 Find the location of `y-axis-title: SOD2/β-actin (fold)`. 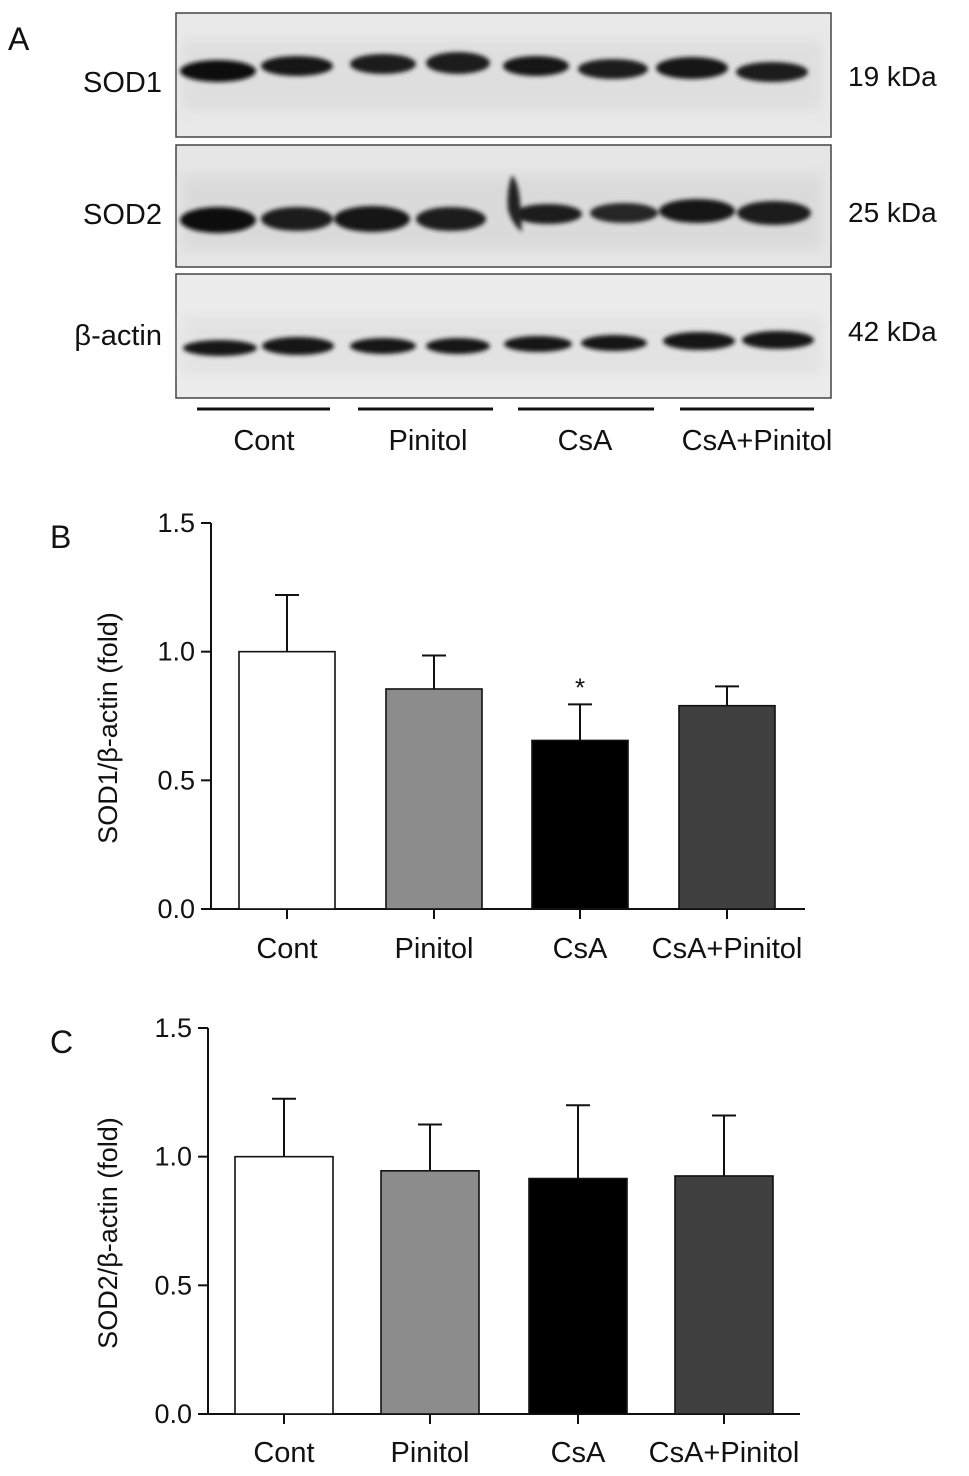

y-axis-title: SOD2/β-actin (fold) is located at coordinates (108, 1233).